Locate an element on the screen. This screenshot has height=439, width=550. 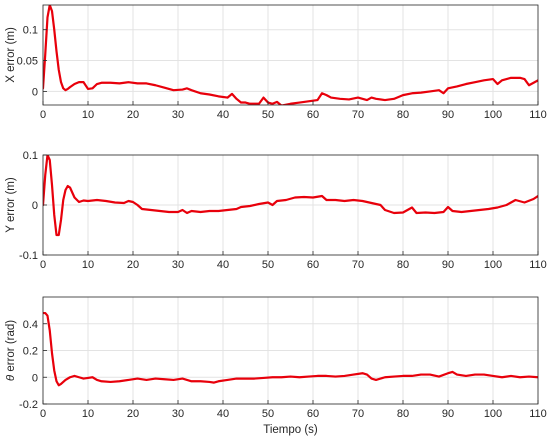
x-axis-label: Tiempo (s) is located at coordinates (290, 430).